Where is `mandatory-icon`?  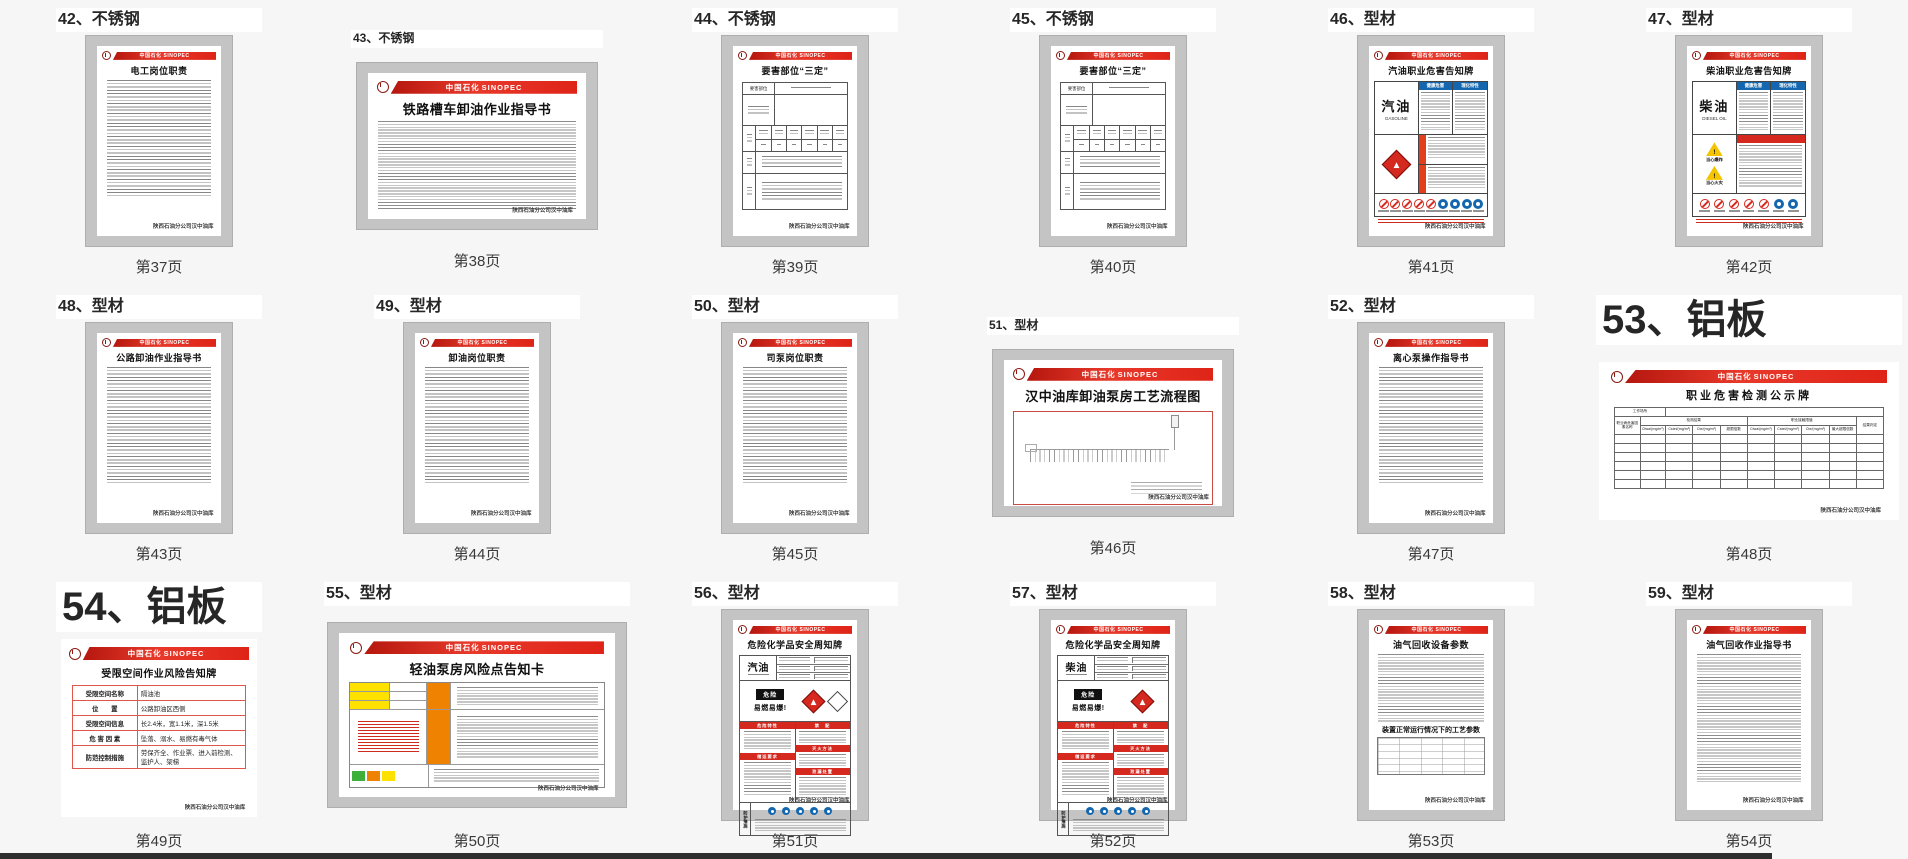 mandatory-icon is located at coordinates (1467, 205).